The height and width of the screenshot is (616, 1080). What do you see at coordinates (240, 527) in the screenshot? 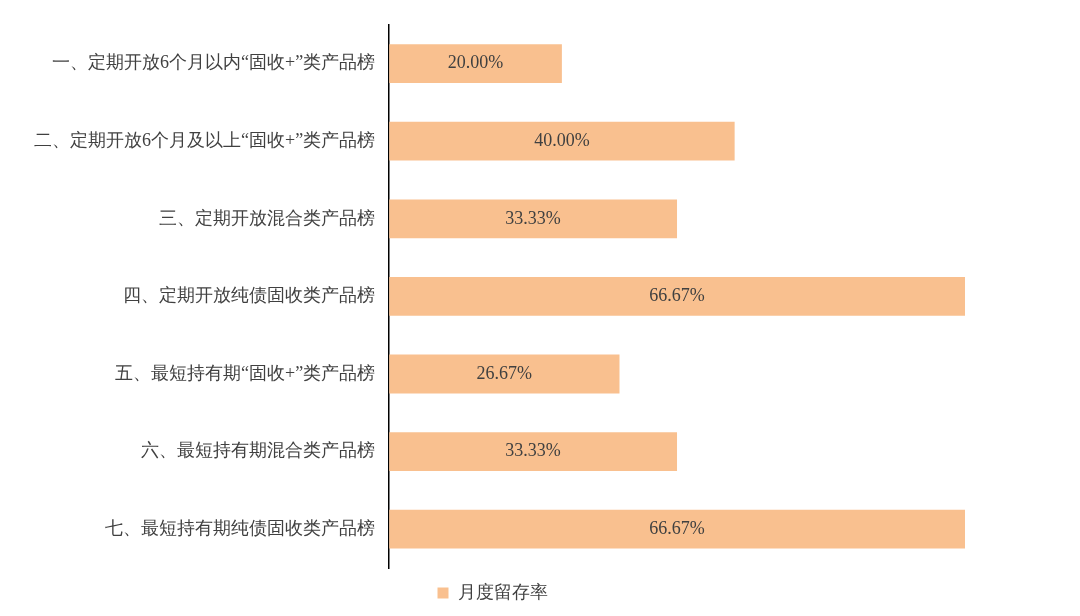
I see `y-tick-label: 七、最短持有期纯债固收类产品榜` at bounding box center [240, 527].